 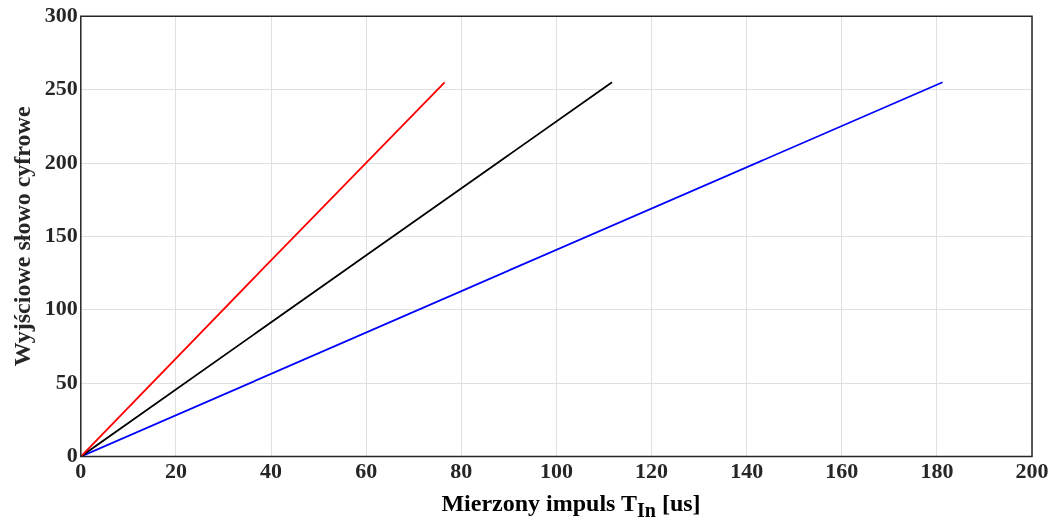 What do you see at coordinates (842, 471) in the screenshot?
I see `x-tick-label: 160` at bounding box center [842, 471].